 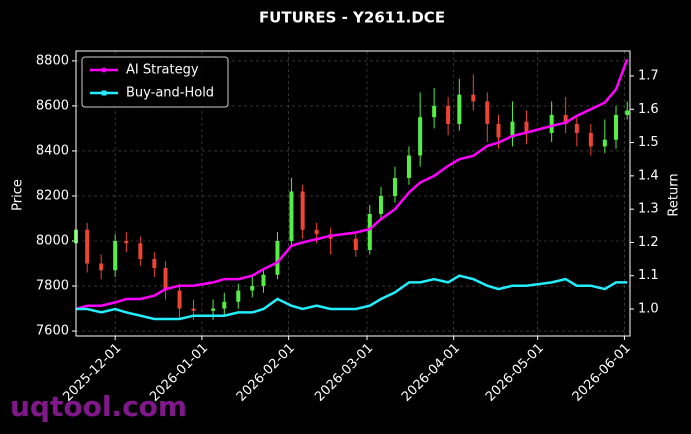 I want to click on watermark: uqtool.com, so click(x=98, y=406).